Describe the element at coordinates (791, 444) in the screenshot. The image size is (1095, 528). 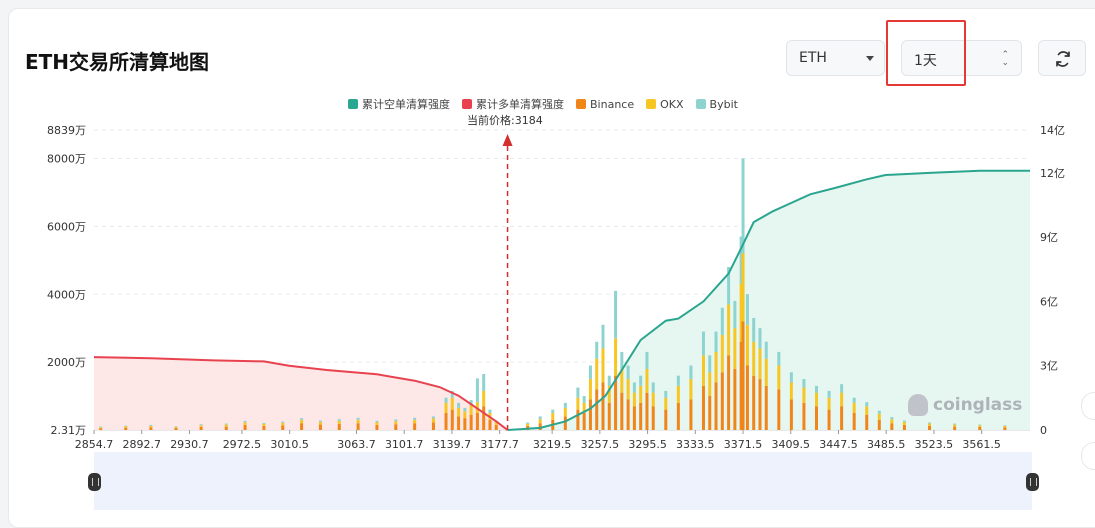
I see `x-tick-label: 3409.5` at that location.